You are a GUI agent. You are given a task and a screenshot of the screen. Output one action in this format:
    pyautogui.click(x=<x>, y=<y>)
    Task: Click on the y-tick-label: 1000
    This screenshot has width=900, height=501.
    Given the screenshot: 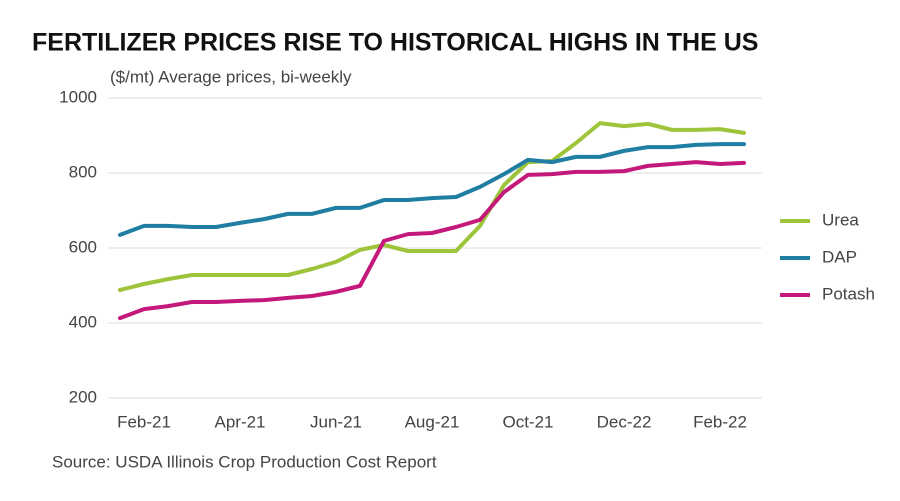 What is the action you would take?
    pyautogui.click(x=78, y=96)
    